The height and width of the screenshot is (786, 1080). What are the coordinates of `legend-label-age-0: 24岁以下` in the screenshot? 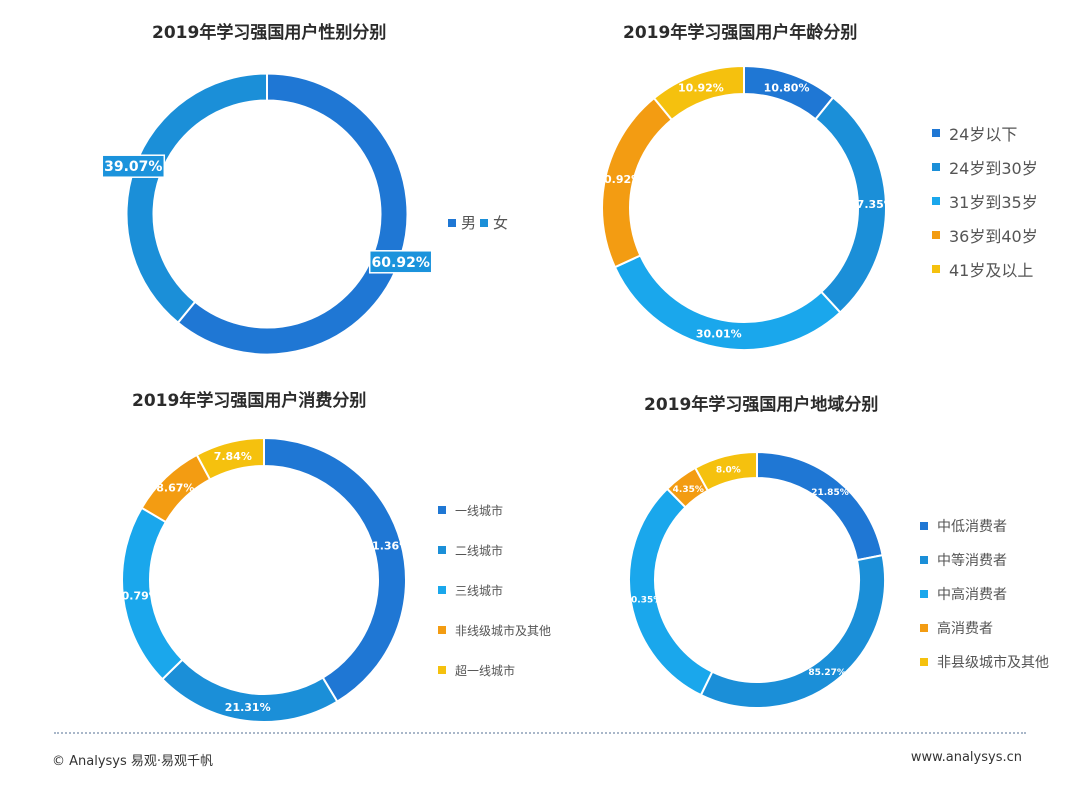 It's located at (983, 134).